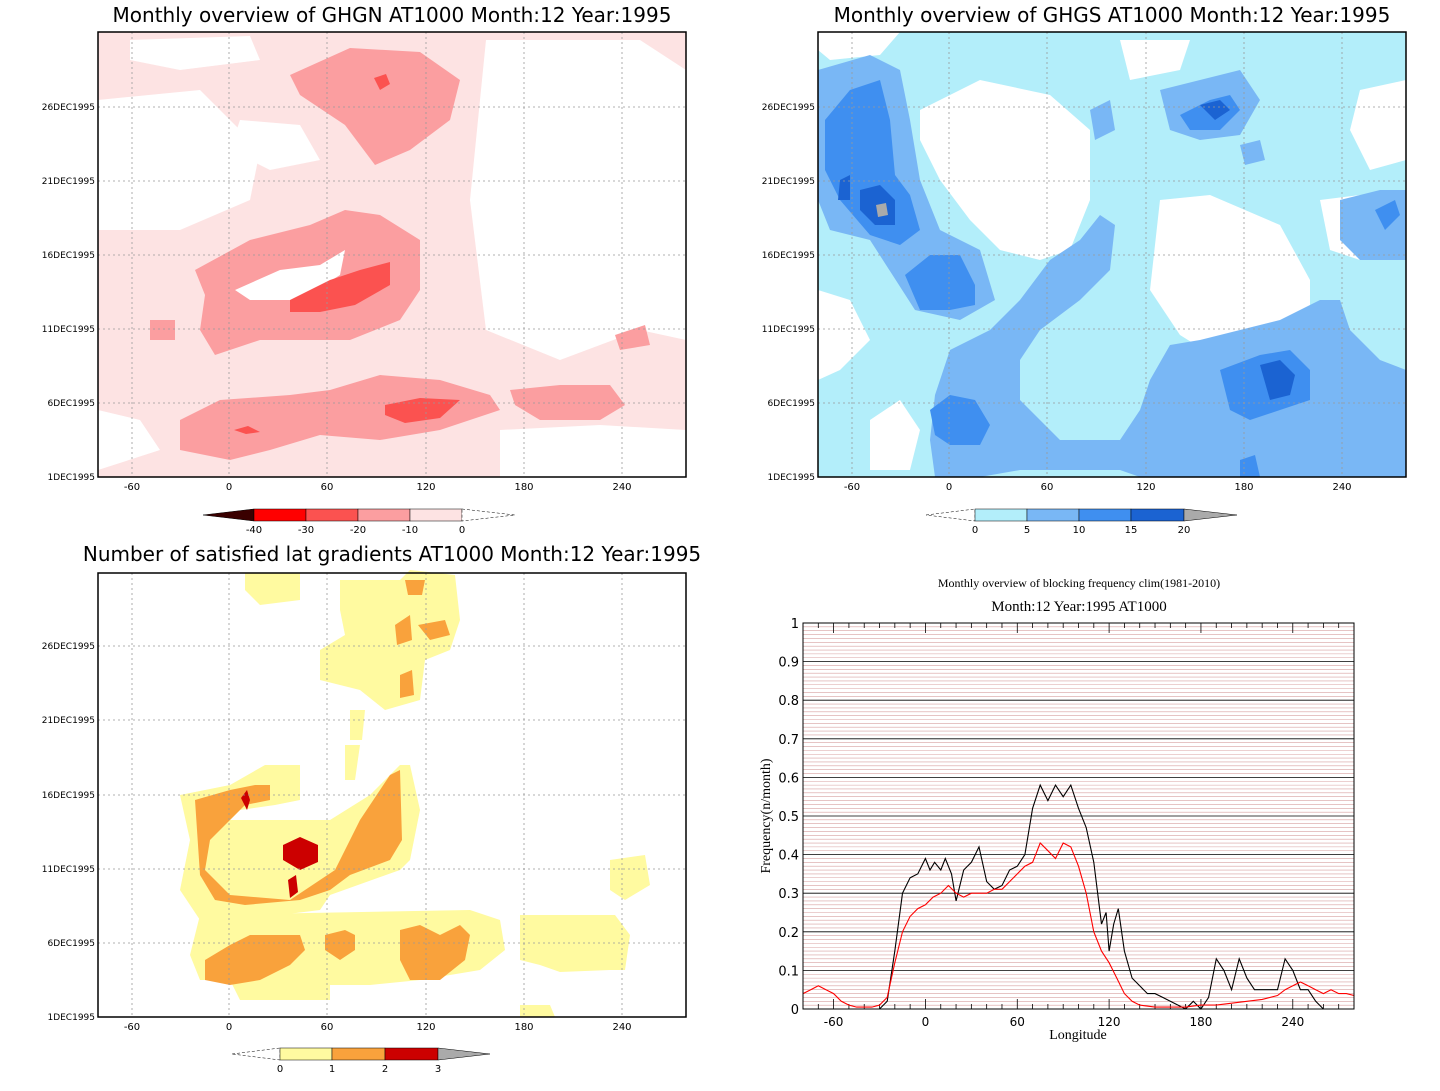 This screenshot has width=1440, height=1091. What do you see at coordinates (1184, 530) in the screenshot?
I see `svg-text: 20` at bounding box center [1184, 530].